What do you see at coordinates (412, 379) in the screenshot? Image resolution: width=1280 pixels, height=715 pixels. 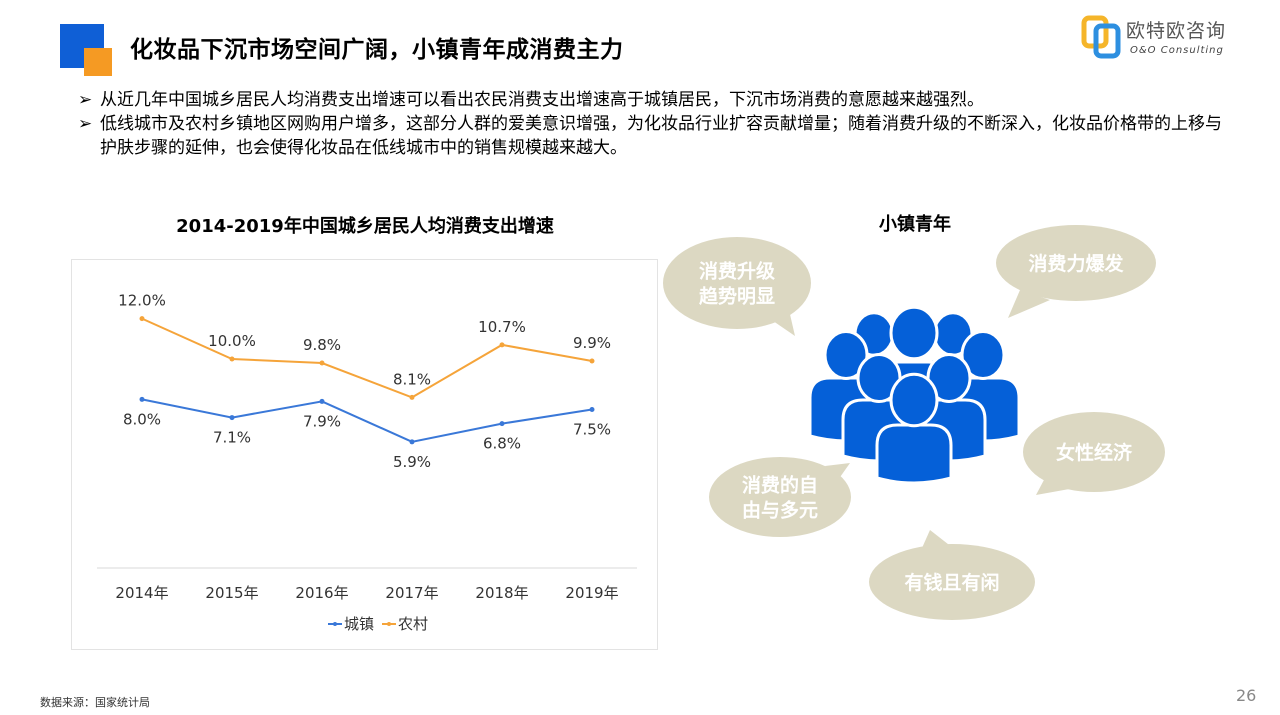 I see `data-label: 8.1%` at bounding box center [412, 379].